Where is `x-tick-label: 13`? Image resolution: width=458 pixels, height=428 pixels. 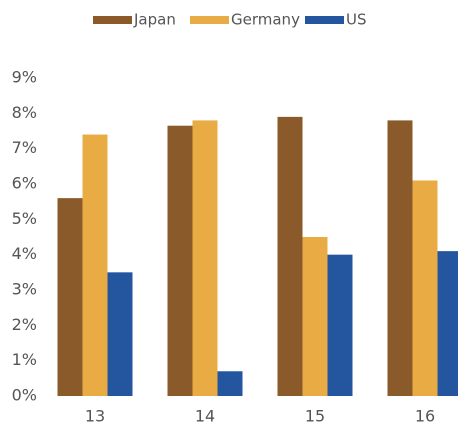
x-tick-label: 13 is located at coordinates (95, 416).